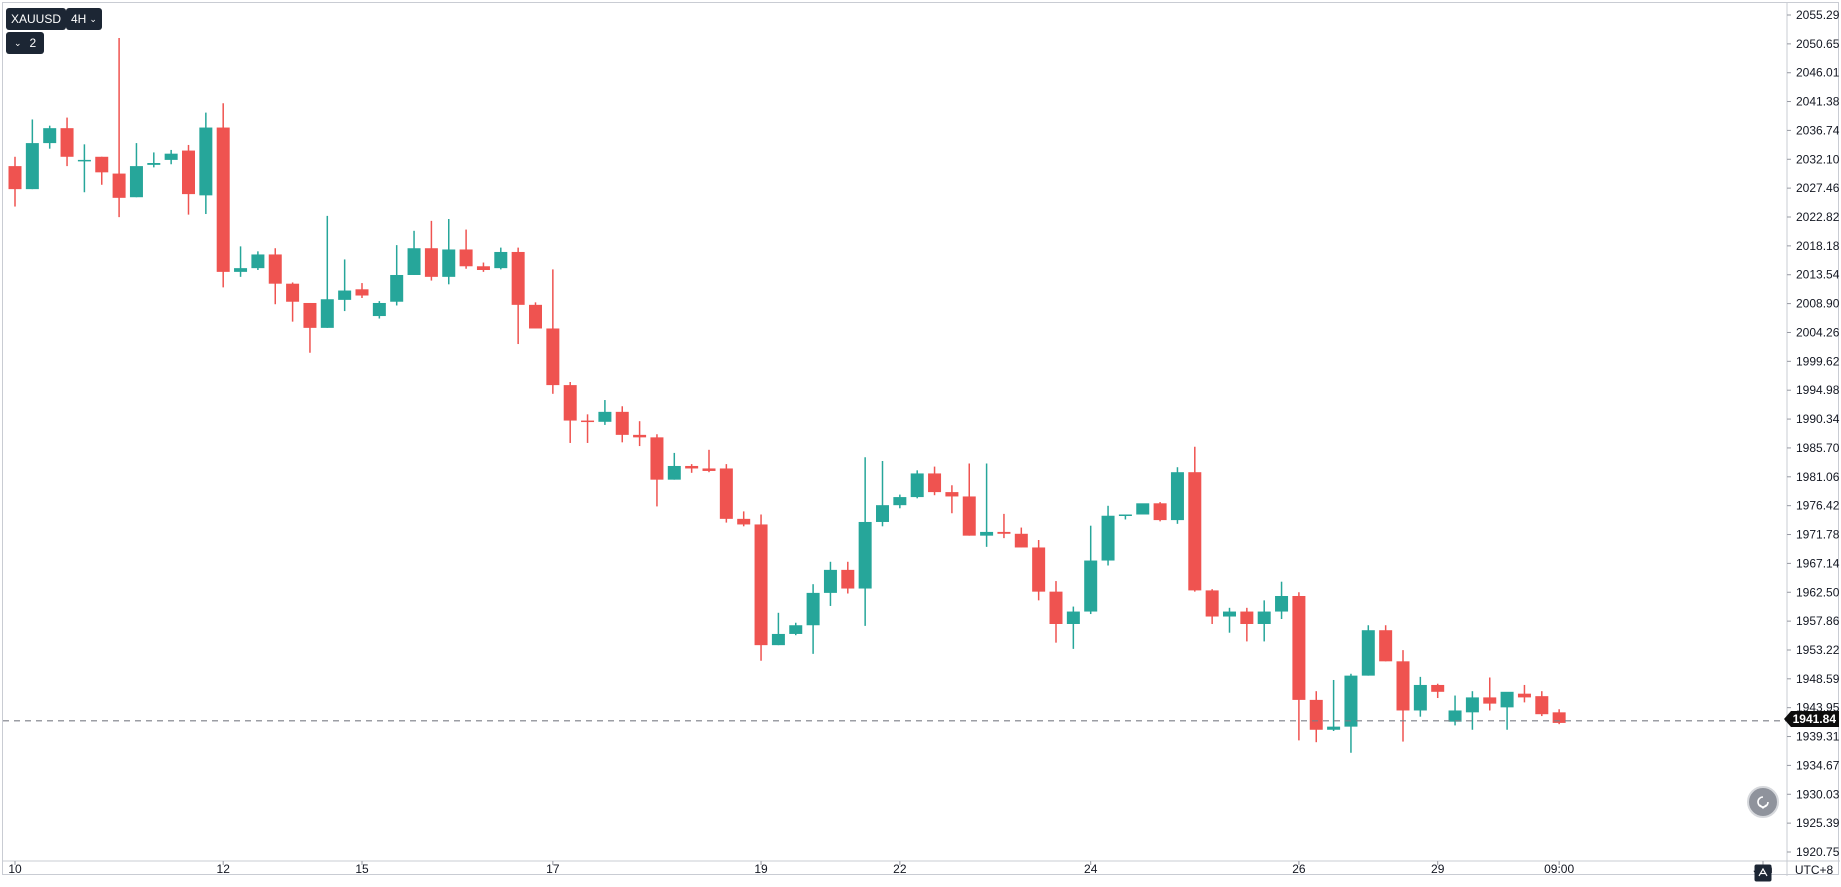 Image resolution: width=1841 pixels, height=887 pixels. What do you see at coordinates (1818, 852) in the screenshot?
I see `price-tick-label: 1920.75` at bounding box center [1818, 852].